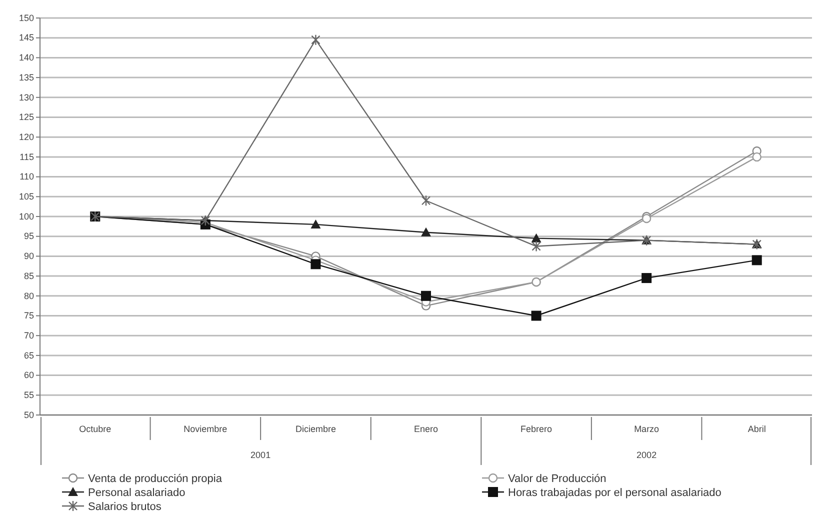 The height and width of the screenshot is (523, 828). I want to click on y-tick-label: 130, so click(26, 97).